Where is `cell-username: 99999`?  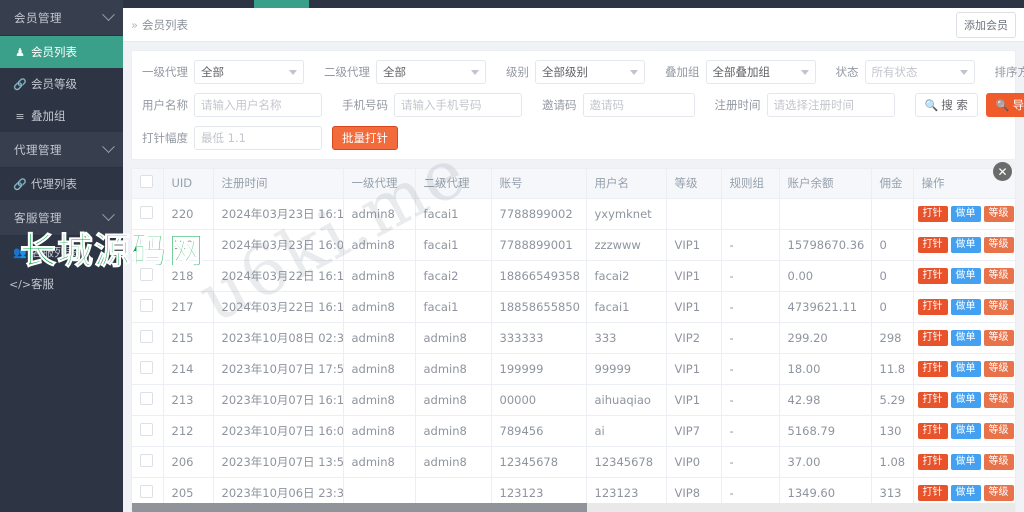
cell-username: 99999 is located at coordinates (626, 369).